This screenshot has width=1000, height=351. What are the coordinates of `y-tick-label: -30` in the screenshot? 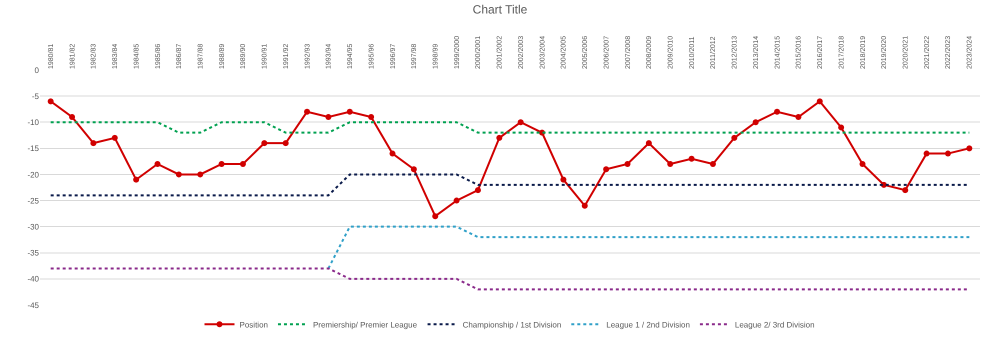 It's located at (33, 227).